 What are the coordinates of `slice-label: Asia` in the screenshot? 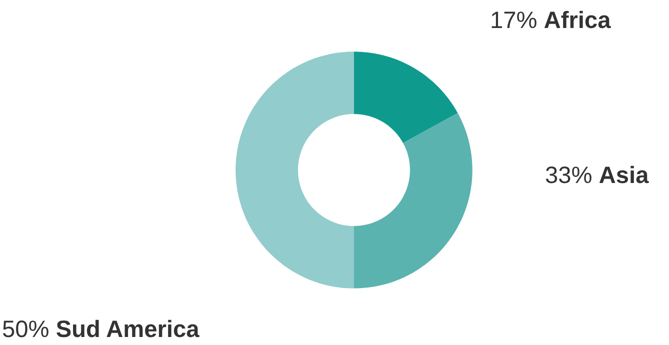 It's located at (624, 175).